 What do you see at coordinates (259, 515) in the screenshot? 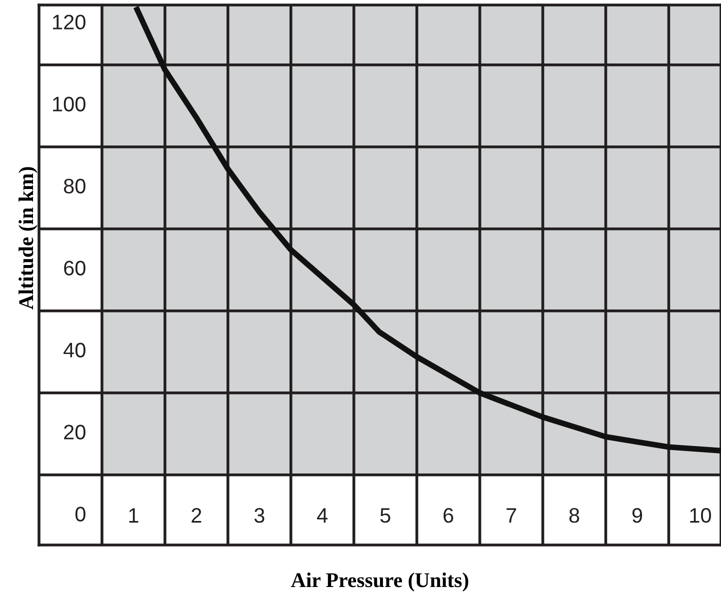
I see `x-tick-label: 3` at bounding box center [259, 515].